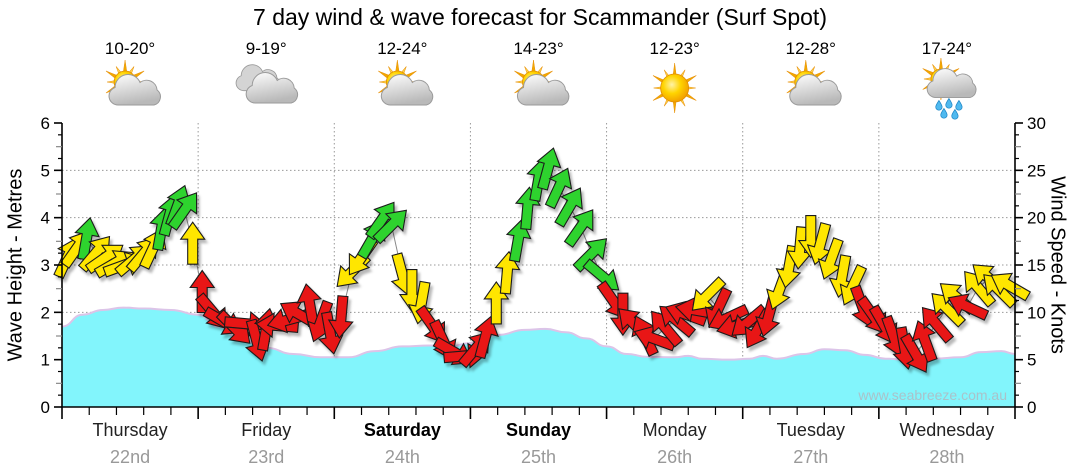 This screenshot has width=1080, height=475. What do you see at coordinates (45, 407) in the screenshot?
I see `wave-axis-tick-label: 0` at bounding box center [45, 407].